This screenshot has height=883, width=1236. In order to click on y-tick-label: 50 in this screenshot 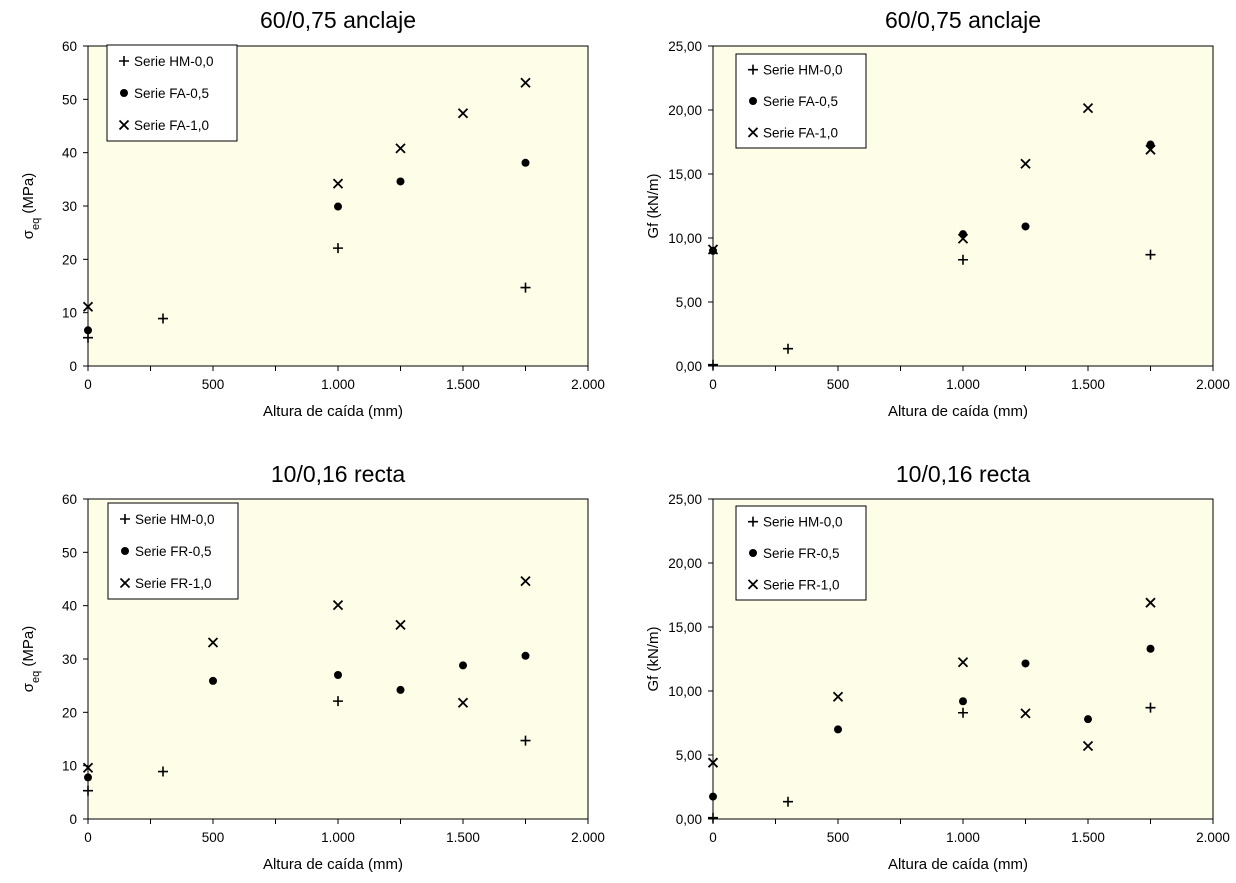, I will do `click(69, 99)`.